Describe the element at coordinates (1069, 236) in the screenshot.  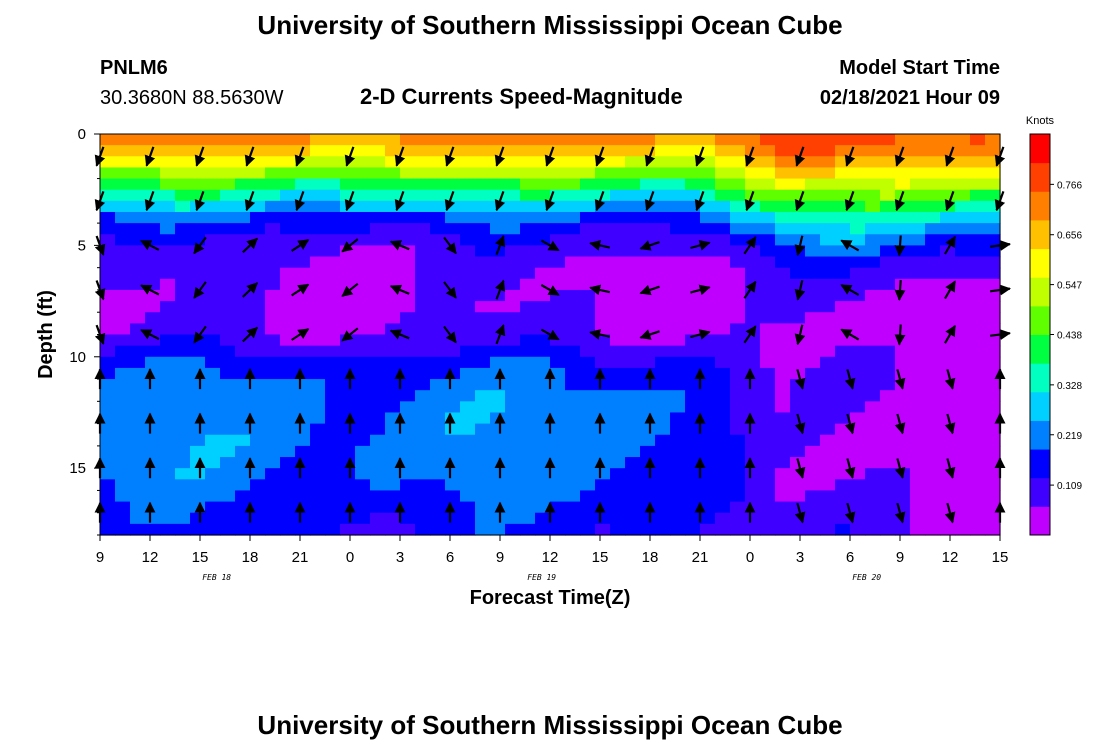
I see `colorbar-tick-label: 0.656` at that location.